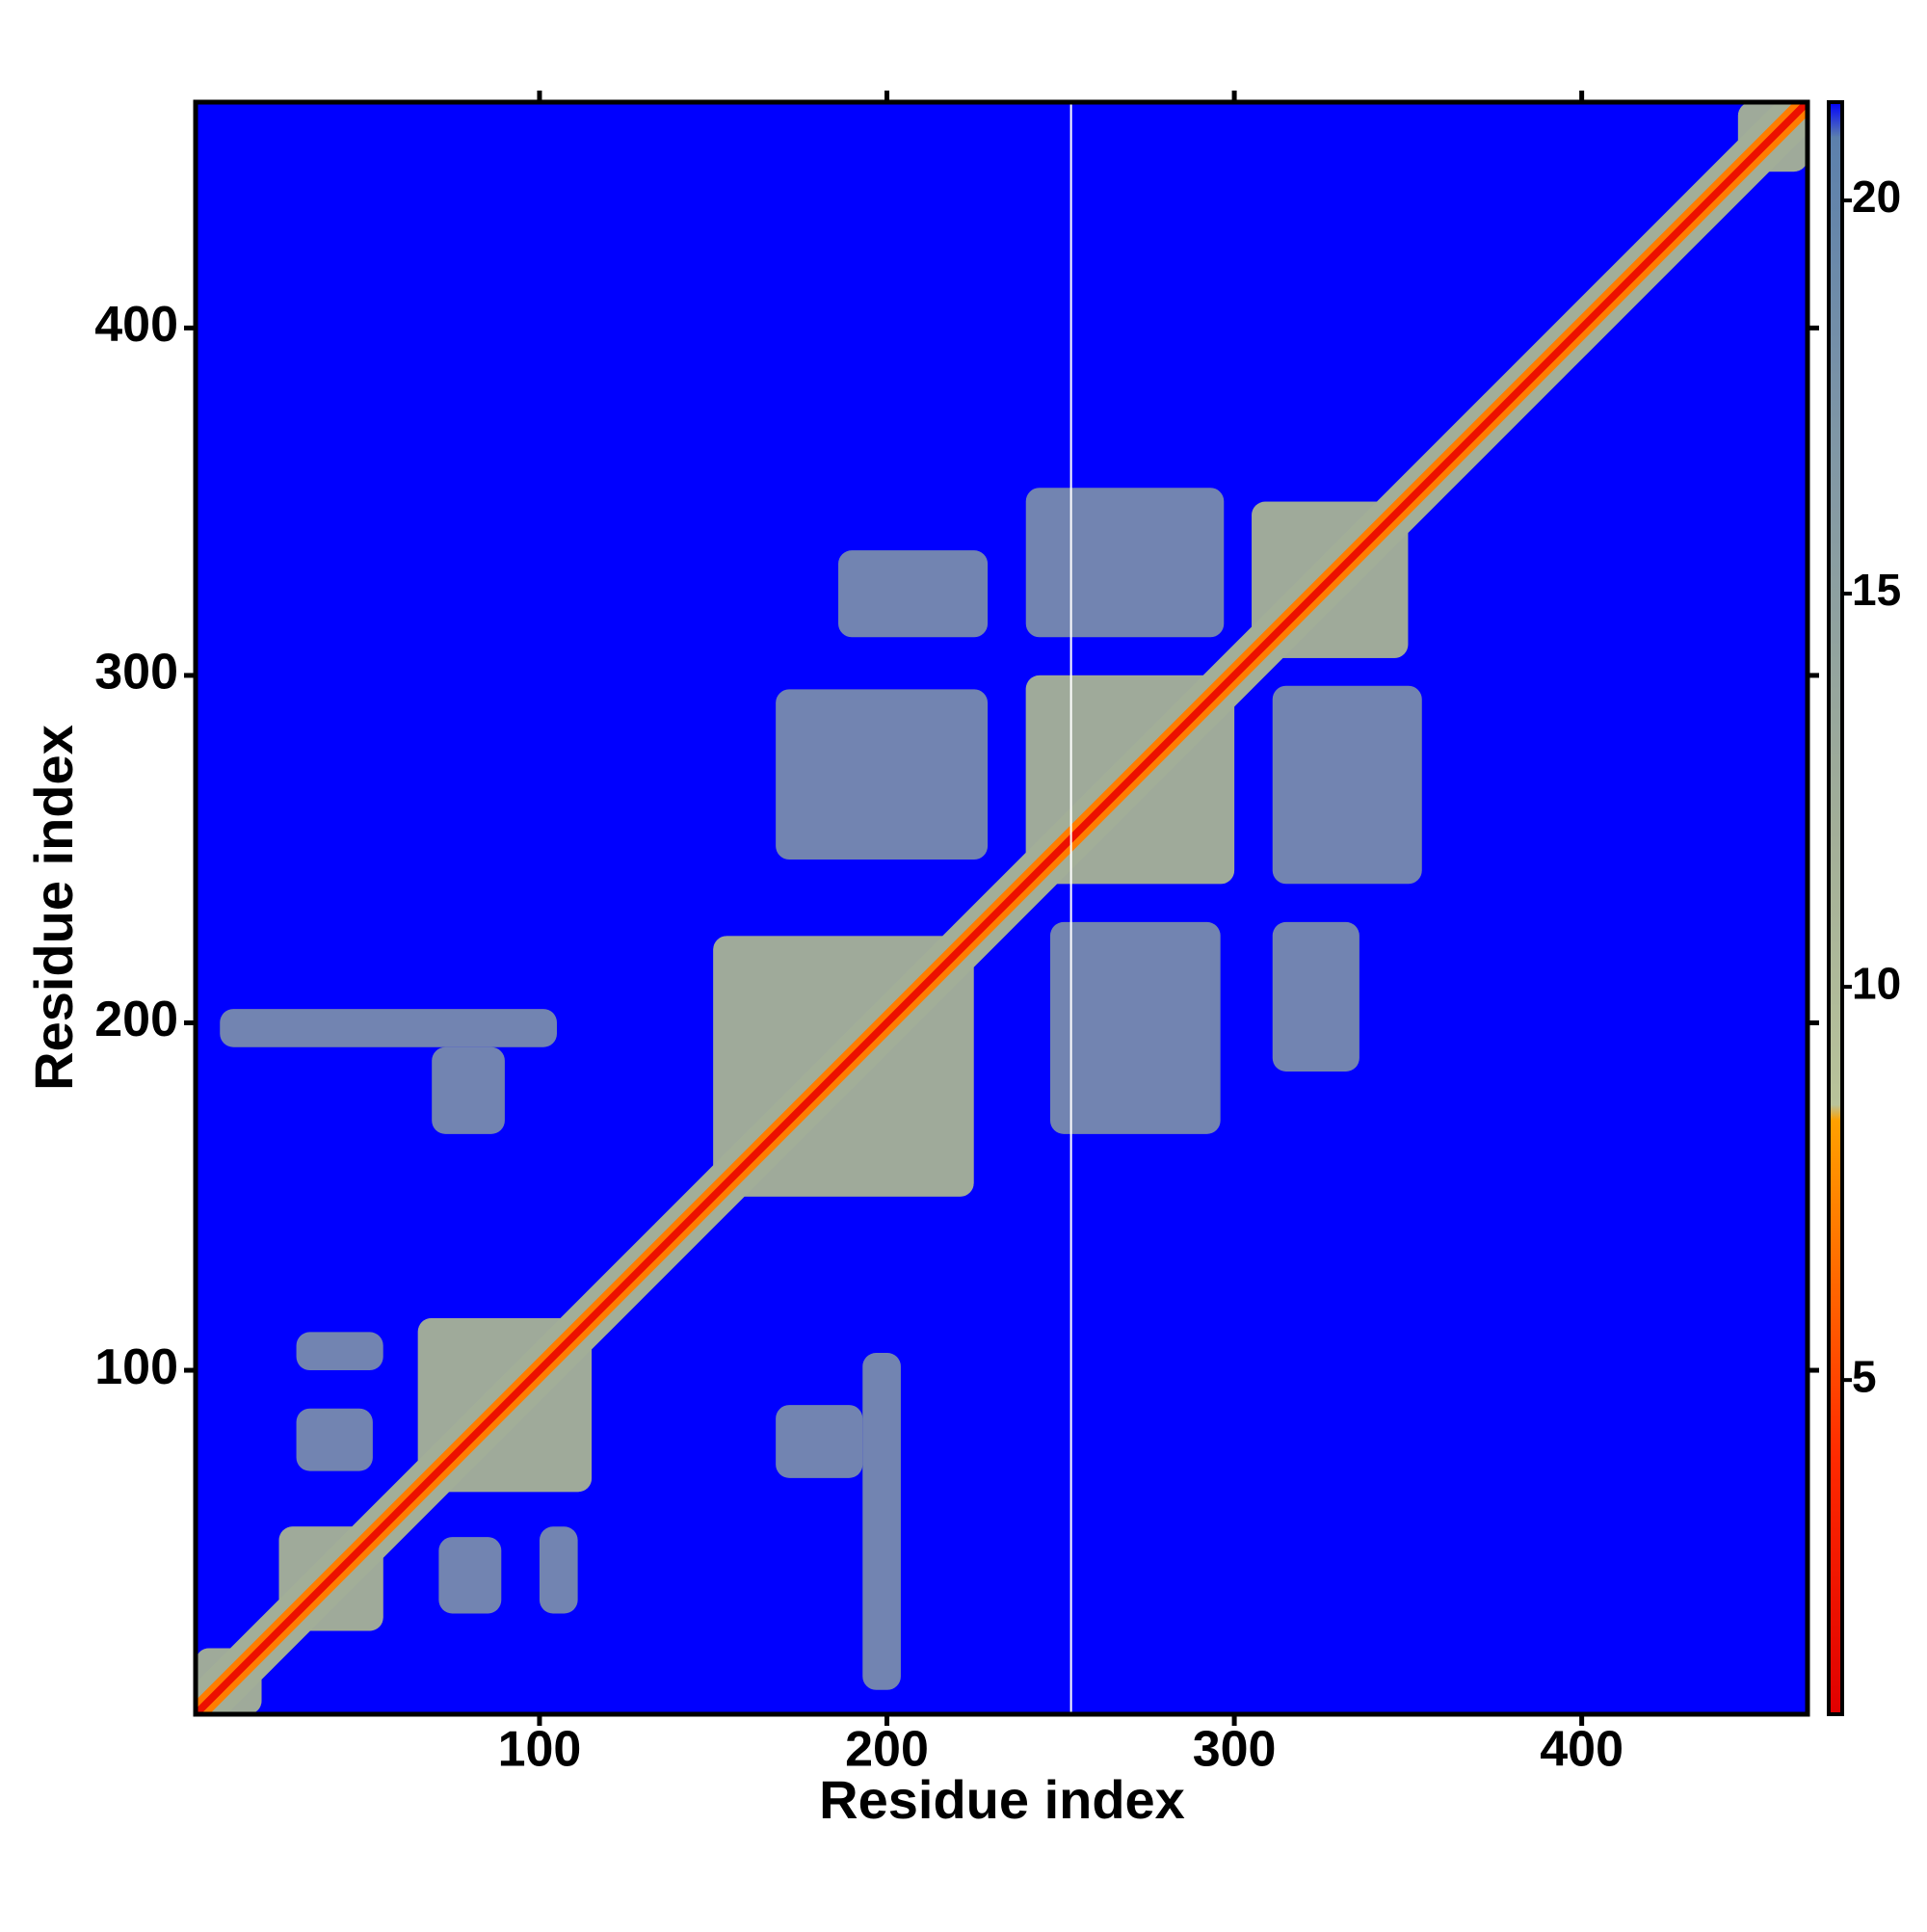 The image size is (1927, 1932). What do you see at coordinates (1876, 590) in the screenshot?
I see `colorbar-tick-label: 15` at bounding box center [1876, 590].